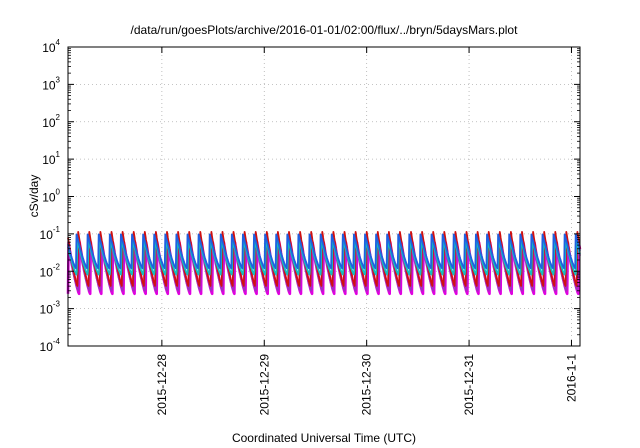 The height and width of the screenshot is (448, 640). Describe the element at coordinates (34, 196) in the screenshot. I see `y-axis-label: cSv/day` at that location.